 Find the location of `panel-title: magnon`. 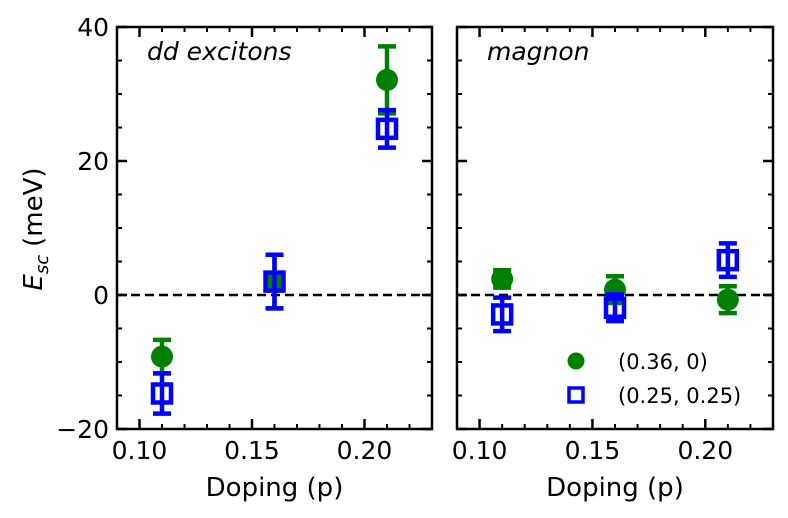

panel-title: magnon is located at coordinates (538, 51).